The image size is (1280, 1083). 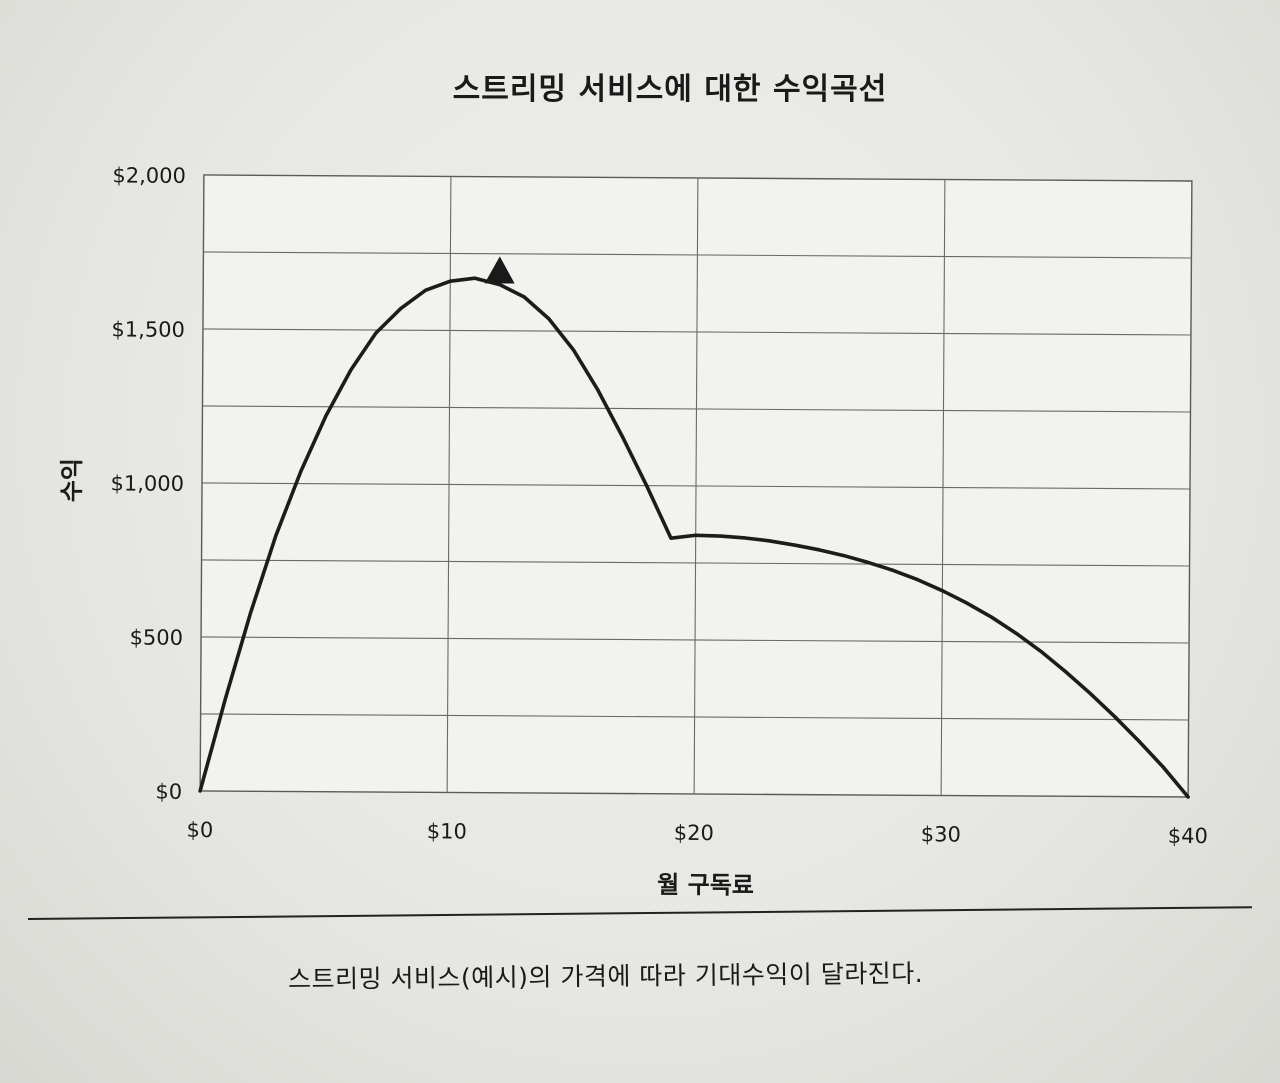 What do you see at coordinates (157, 638) in the screenshot?
I see `y-tick-label: $500` at bounding box center [157, 638].